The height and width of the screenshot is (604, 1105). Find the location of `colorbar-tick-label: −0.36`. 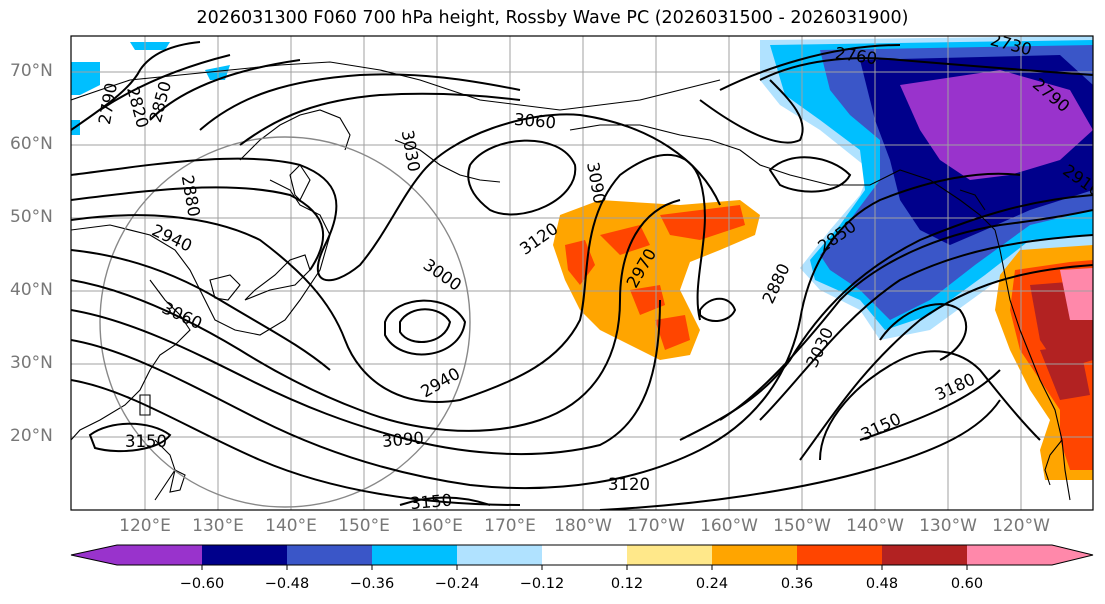

colorbar-tick-label: −0.36 is located at coordinates (372, 584).